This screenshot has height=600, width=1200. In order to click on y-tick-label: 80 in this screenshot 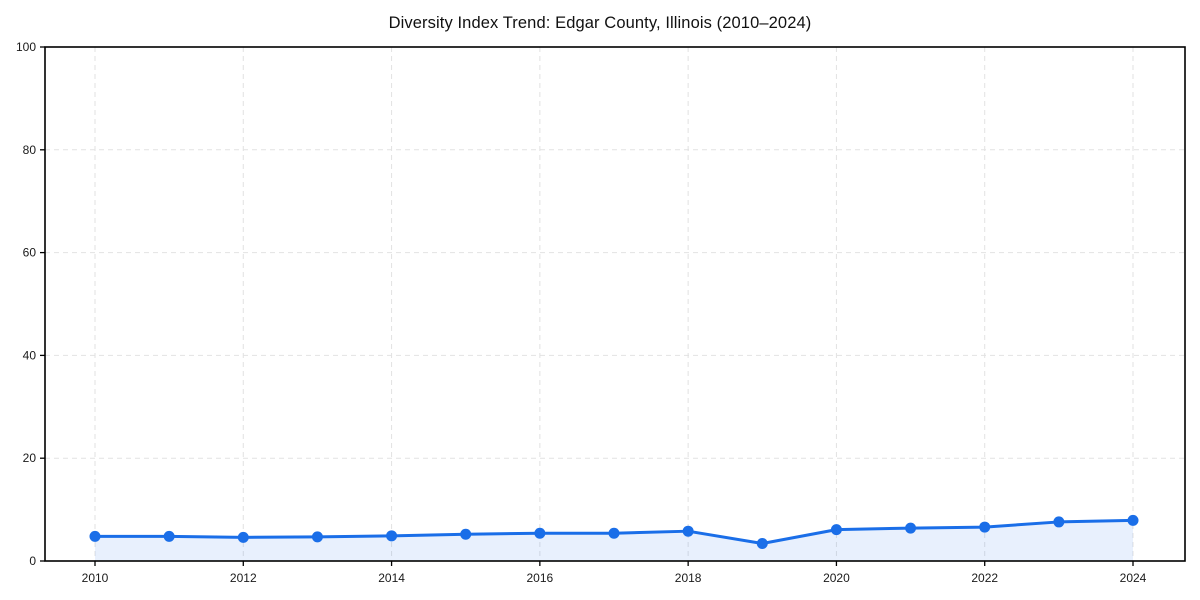, I will do `click(30, 150)`.